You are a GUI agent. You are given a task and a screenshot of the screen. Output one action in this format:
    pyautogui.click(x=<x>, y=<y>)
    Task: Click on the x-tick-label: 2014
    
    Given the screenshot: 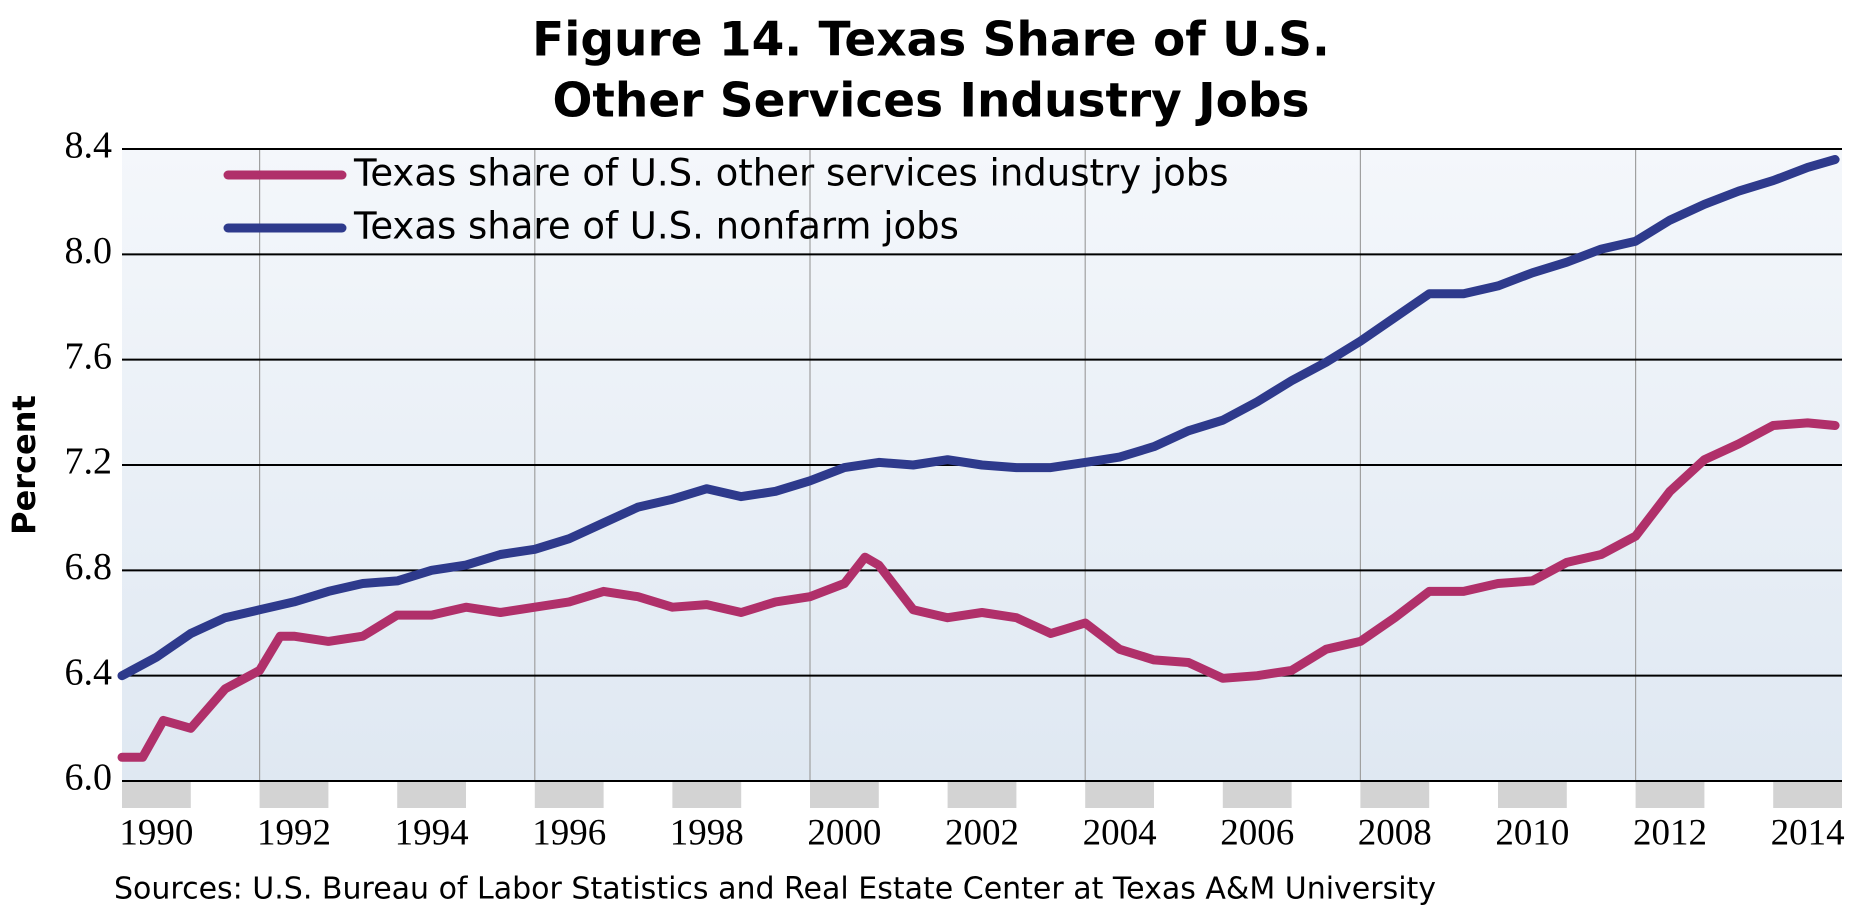 What is the action you would take?
    pyautogui.click(x=1808, y=832)
    